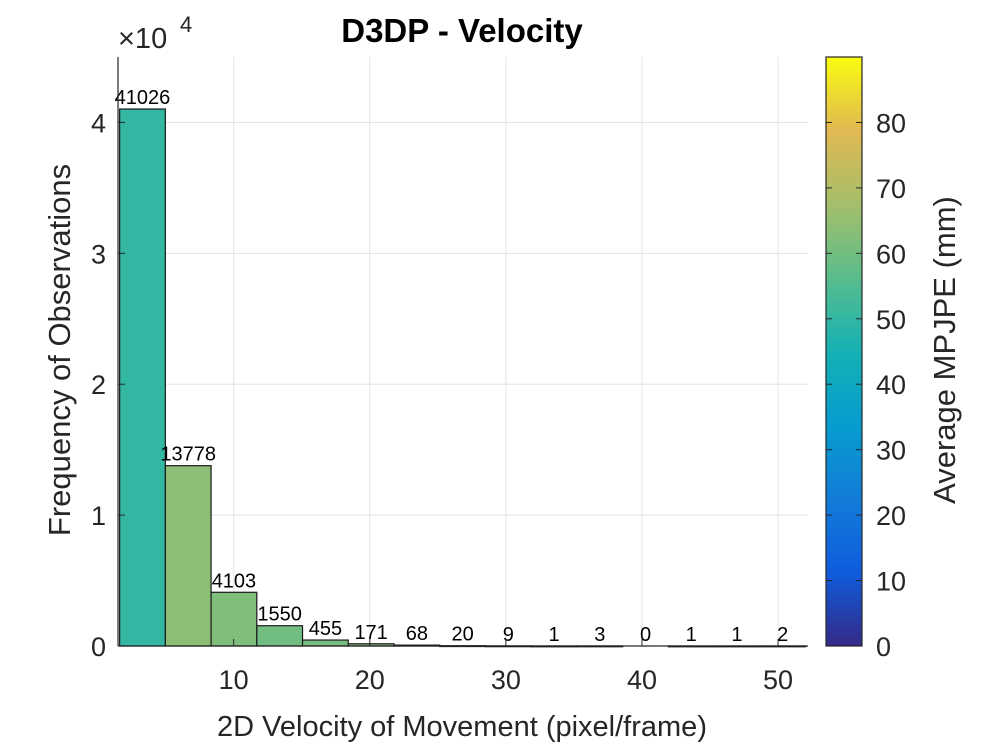 This screenshot has width=996, height=747. What do you see at coordinates (98, 254) in the screenshot?
I see `y-tick-label: 3` at bounding box center [98, 254].